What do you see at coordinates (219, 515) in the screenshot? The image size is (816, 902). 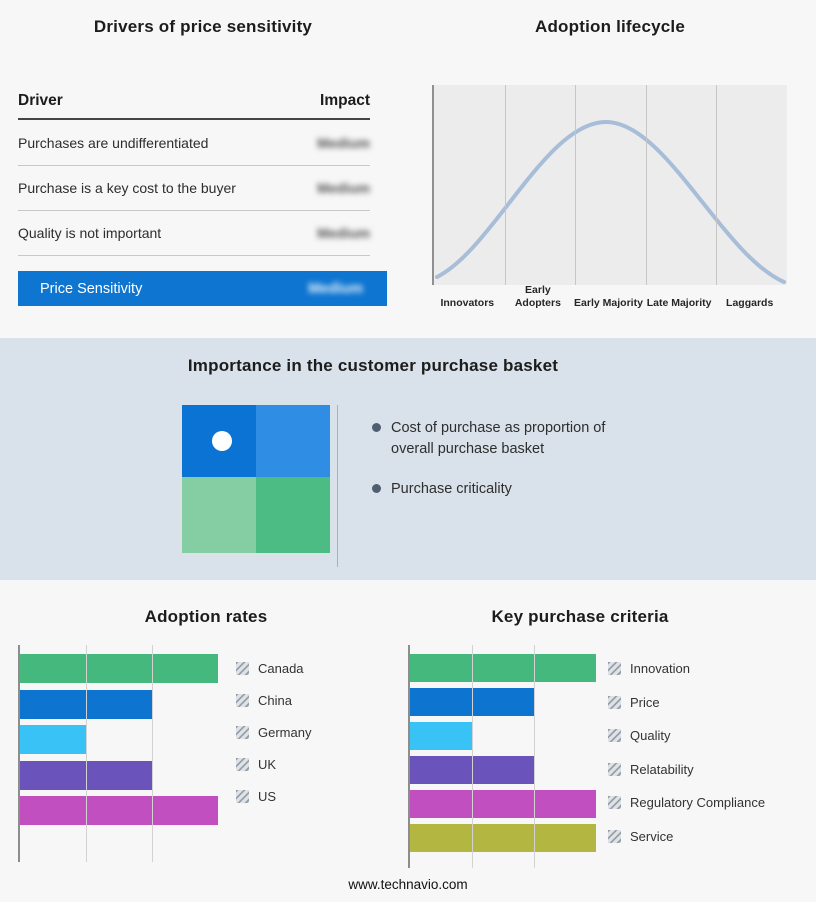 I see `quadrant-bottom-left` at bounding box center [219, 515].